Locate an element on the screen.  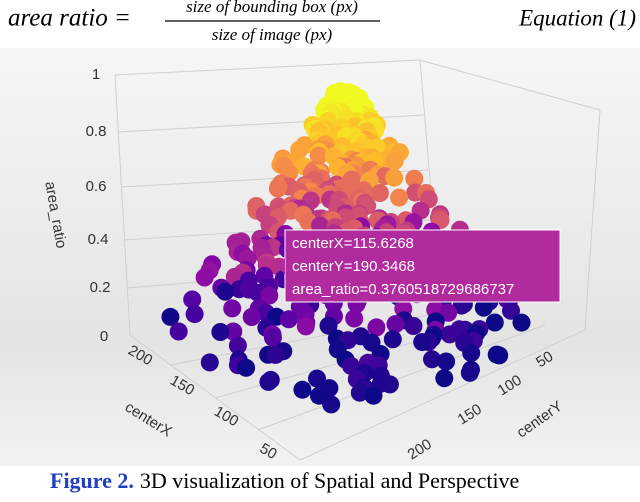
z-tick-label: 0.8 is located at coordinates (96, 131).